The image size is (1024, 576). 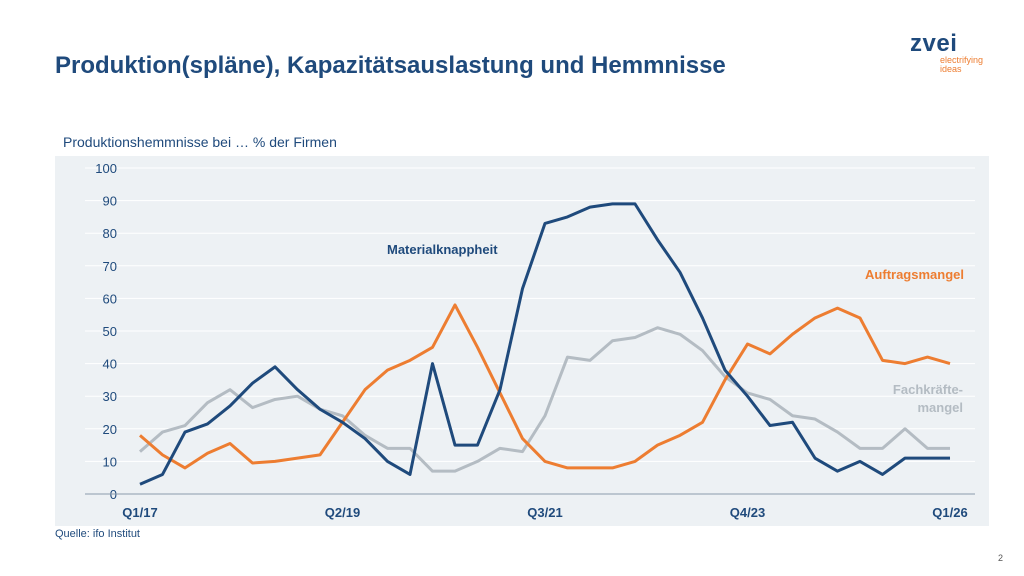 I want to click on x-tick-label: Q1/17, so click(x=139, y=512).